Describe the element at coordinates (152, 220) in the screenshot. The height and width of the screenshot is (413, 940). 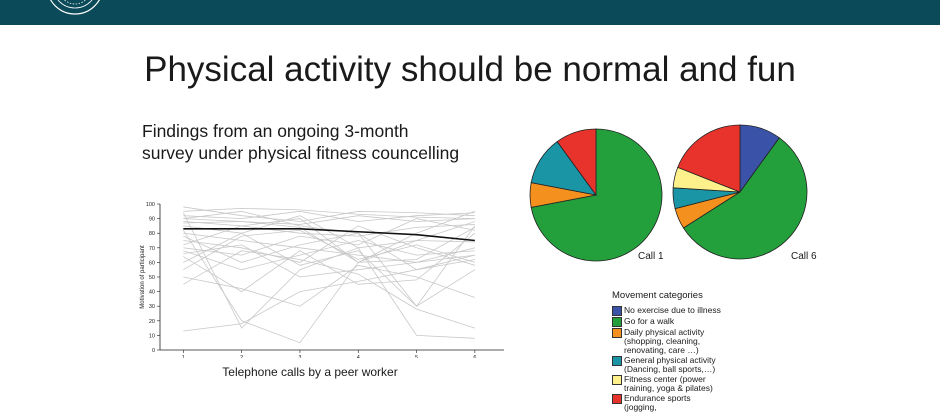
I see `y-tick-label: 90` at that location.